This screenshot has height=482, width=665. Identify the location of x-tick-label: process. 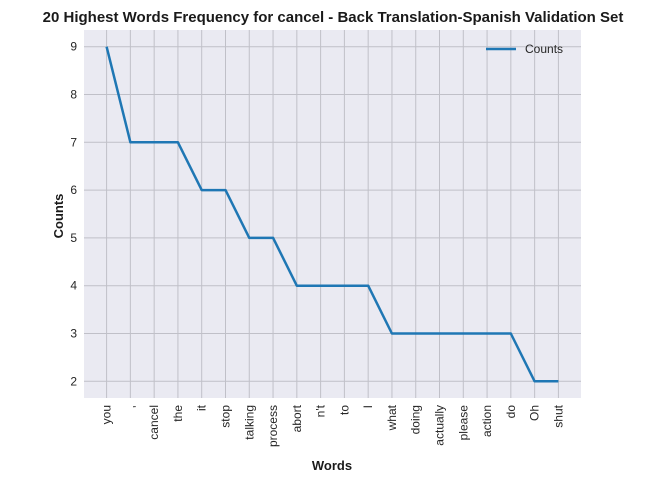
(273, 426).